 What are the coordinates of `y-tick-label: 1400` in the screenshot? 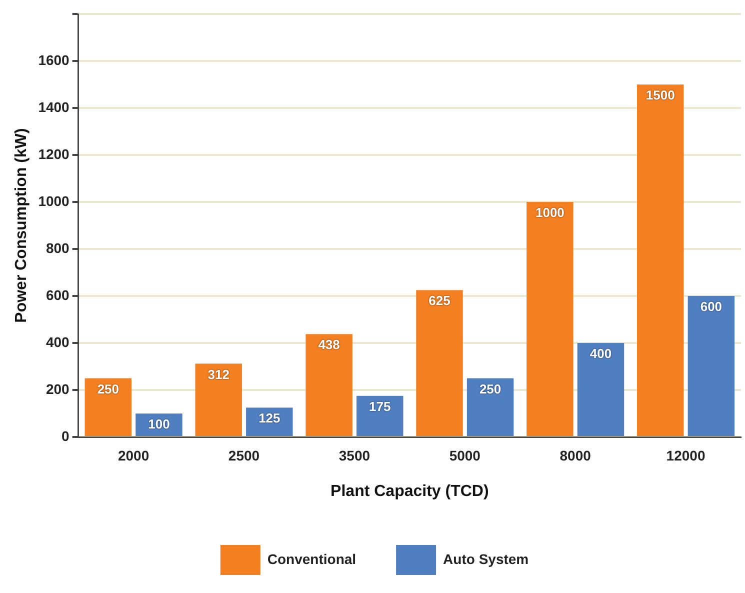 It's located at (54, 106).